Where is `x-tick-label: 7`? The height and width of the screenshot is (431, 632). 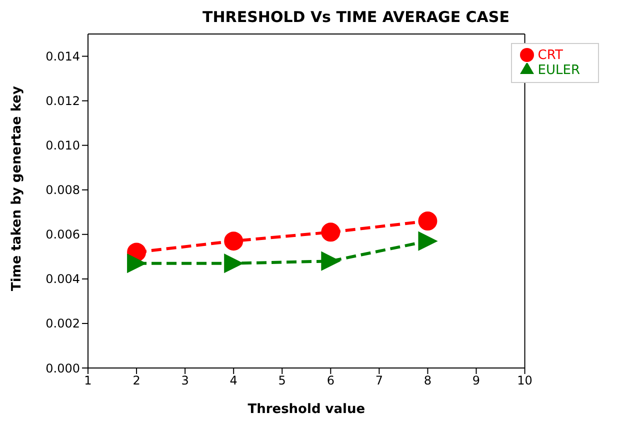
x-tick-label: 7 is located at coordinates (379, 381).